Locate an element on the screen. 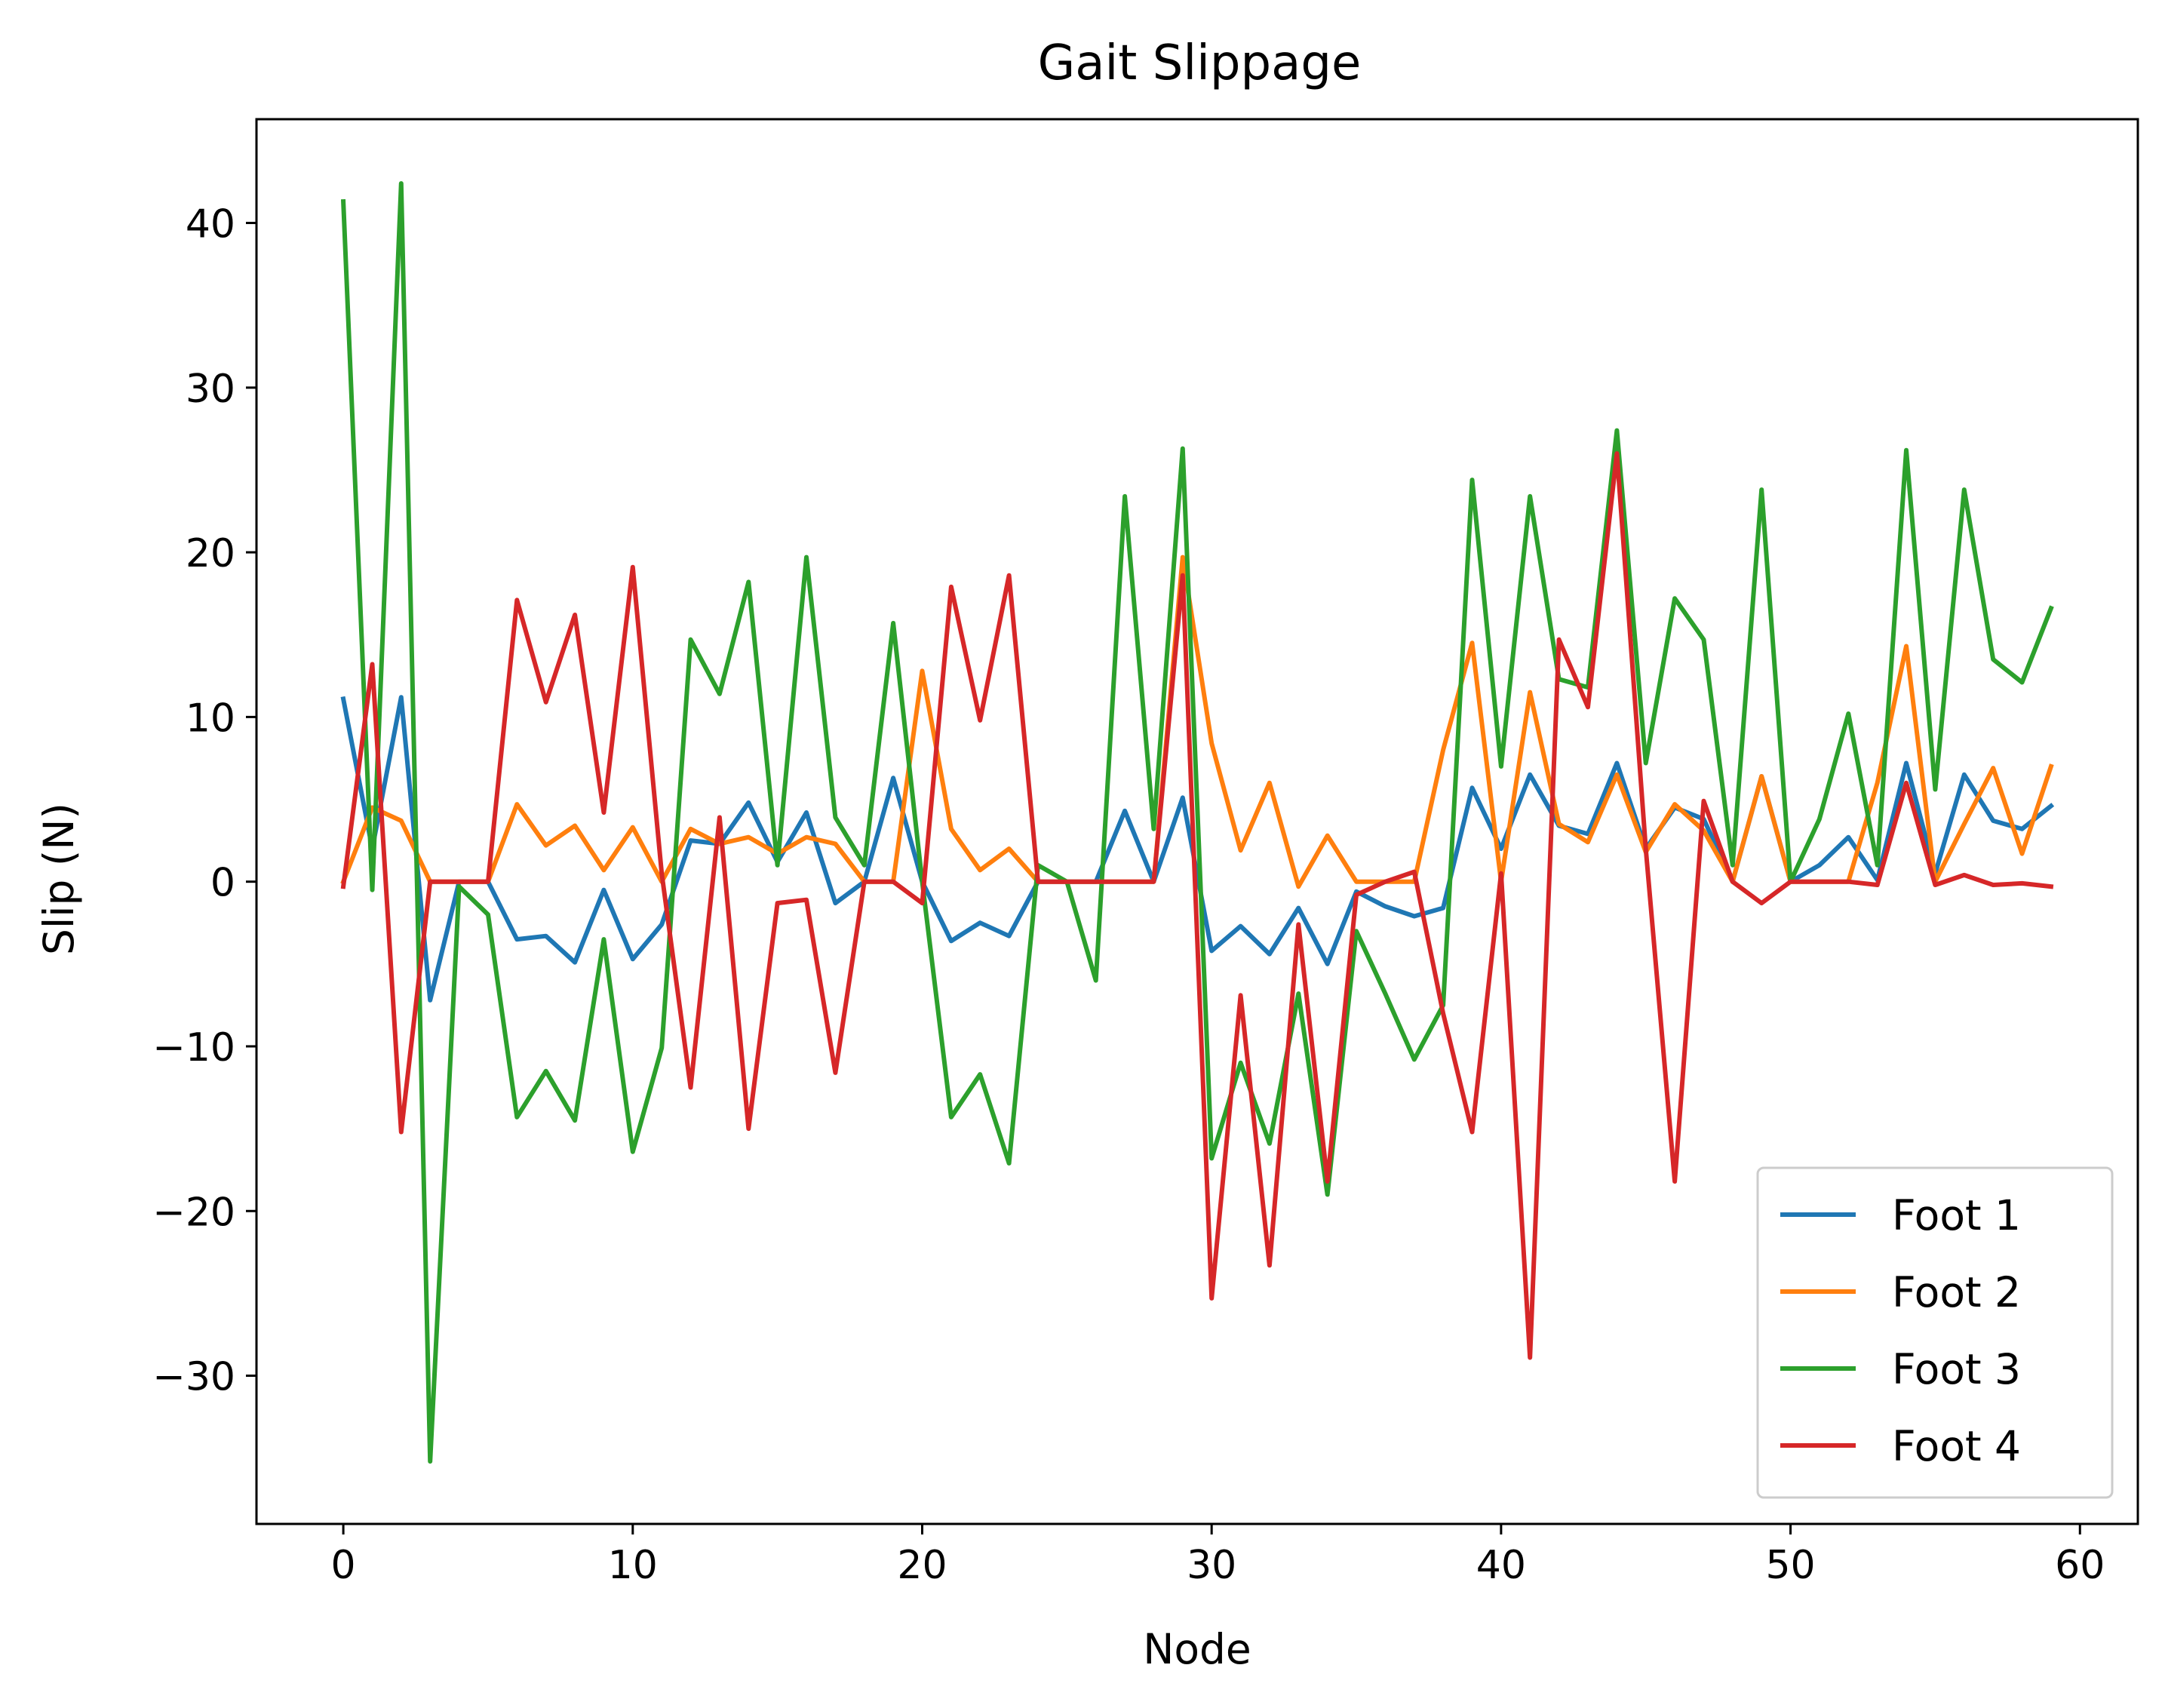 The image size is (2165, 1708). y-tick-label: 40 is located at coordinates (210, 224).